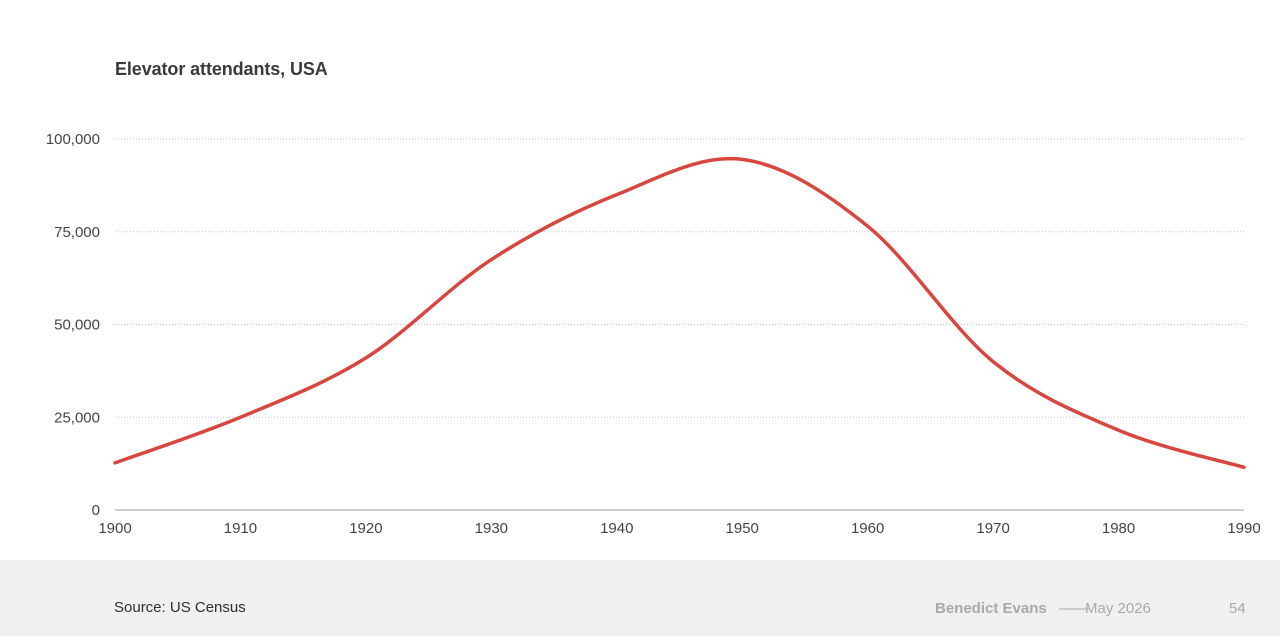  What do you see at coordinates (616, 528) in the screenshot?
I see `x-tick-label-4: 1940` at bounding box center [616, 528].